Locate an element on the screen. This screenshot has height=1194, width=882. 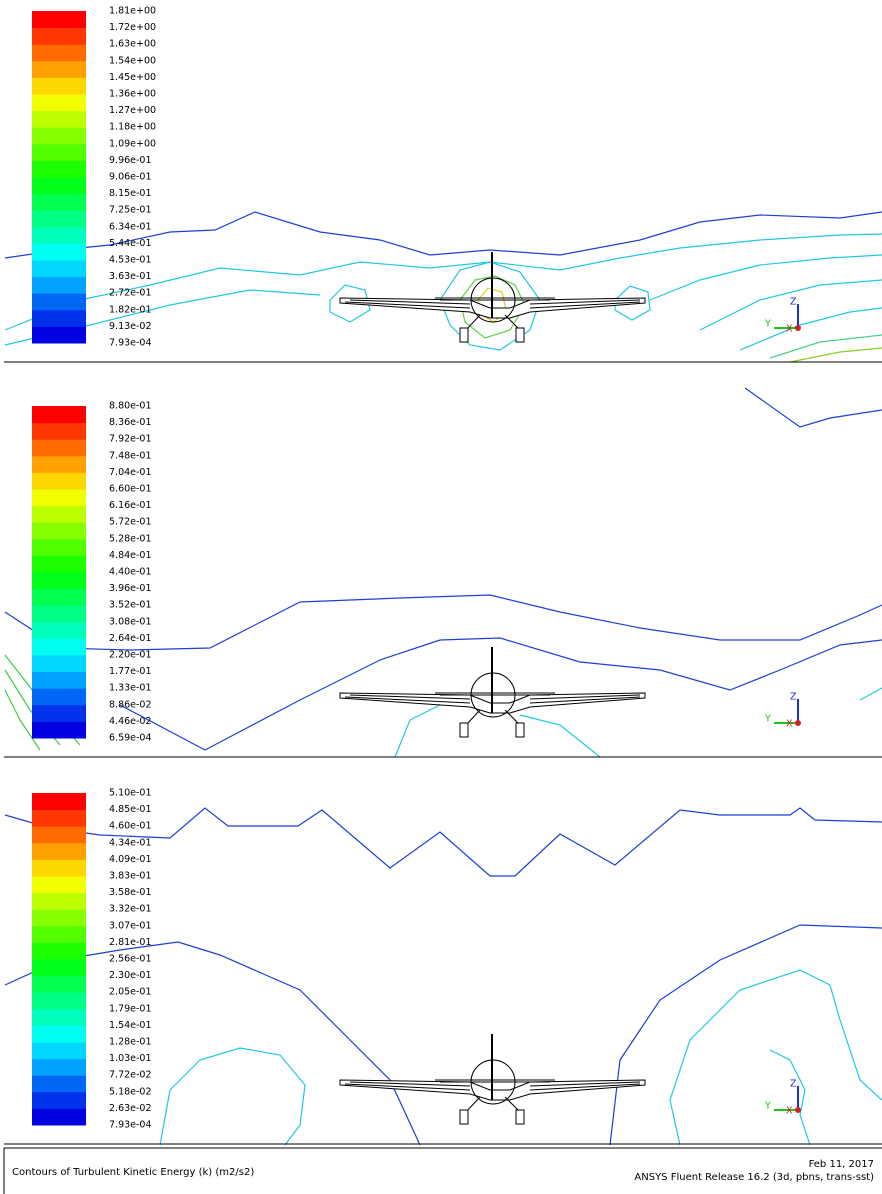
colorbar-label: 1.81e+00 is located at coordinates (132, 11).